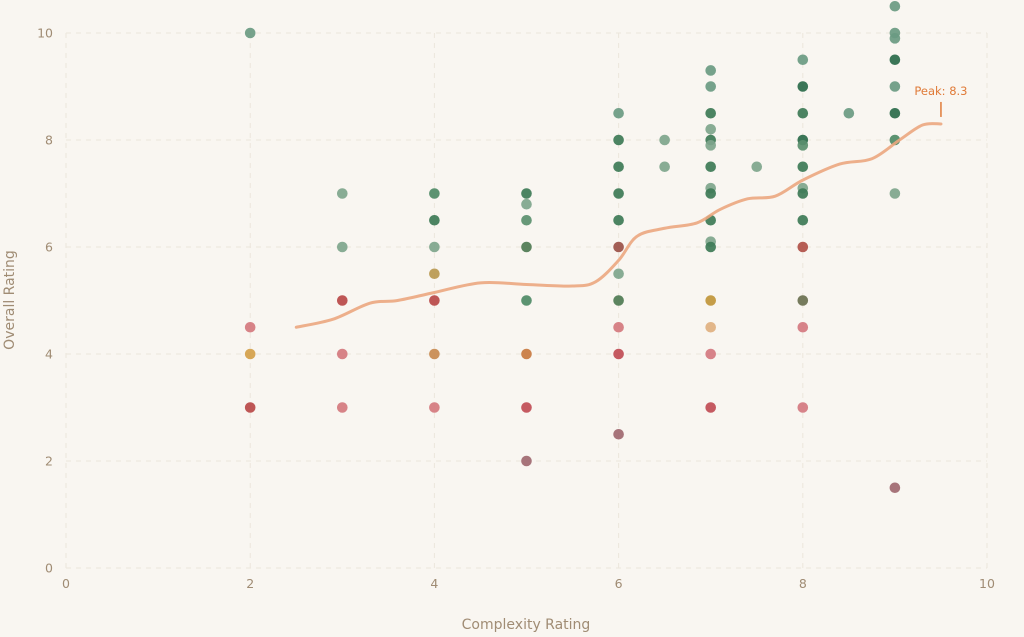  I want to click on y-tick-label: 6, so click(49, 247).